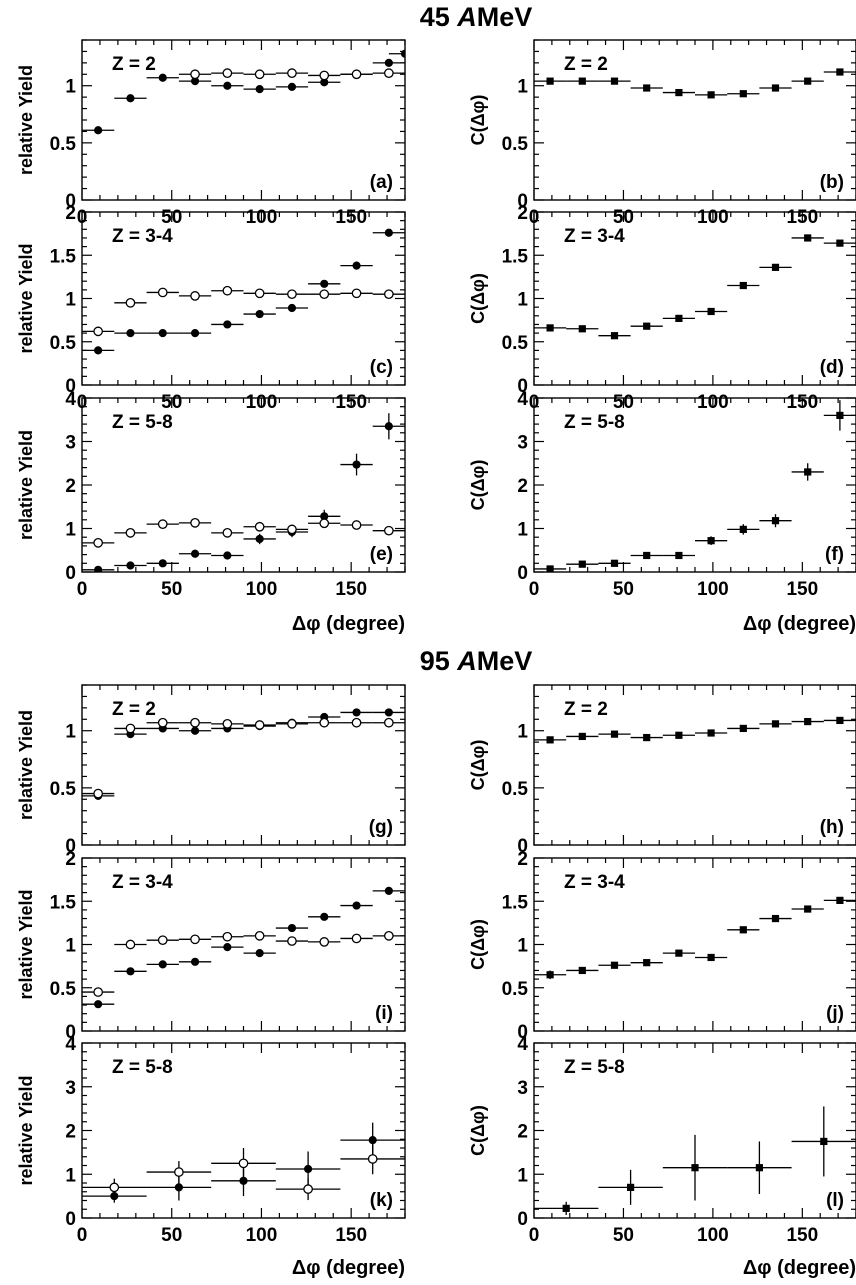 The image size is (856, 1285). I want to click on y-tick-label: 3, so click(70, 443).